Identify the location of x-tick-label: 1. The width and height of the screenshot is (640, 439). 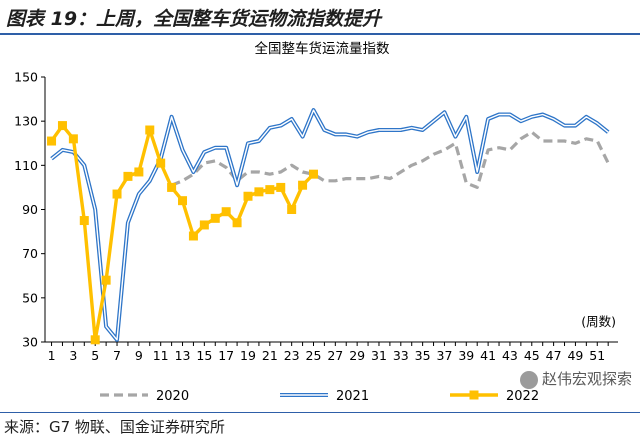
(52, 355).